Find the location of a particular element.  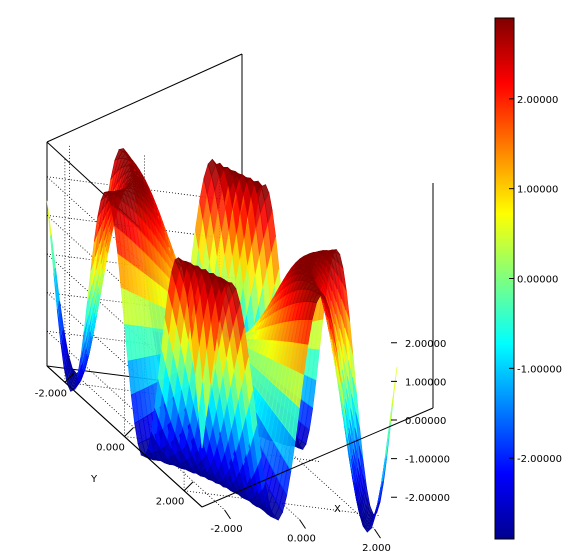

colorbar-tick-label: 2.00000 is located at coordinates (537, 100).